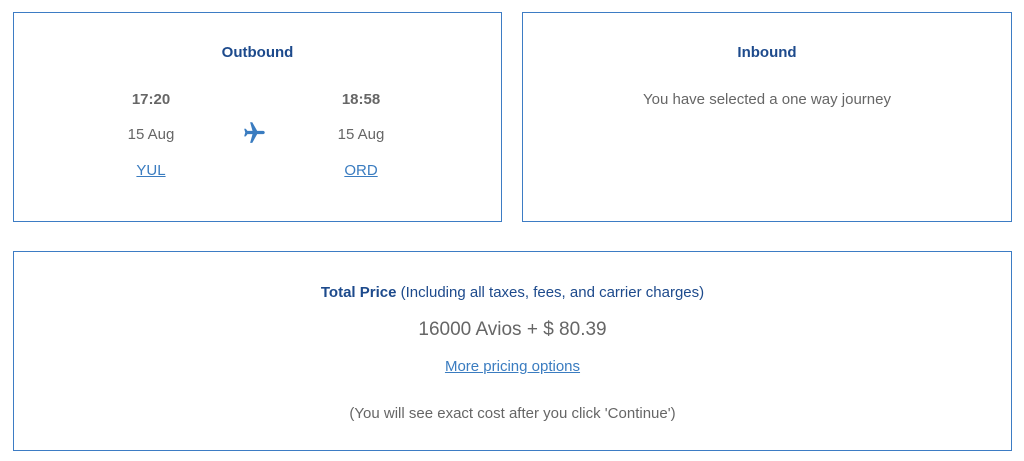 This screenshot has width=1024, height=461. What do you see at coordinates (512, 329) in the screenshot?
I see `price-amount: 16000 Avios + $ 80.39` at bounding box center [512, 329].